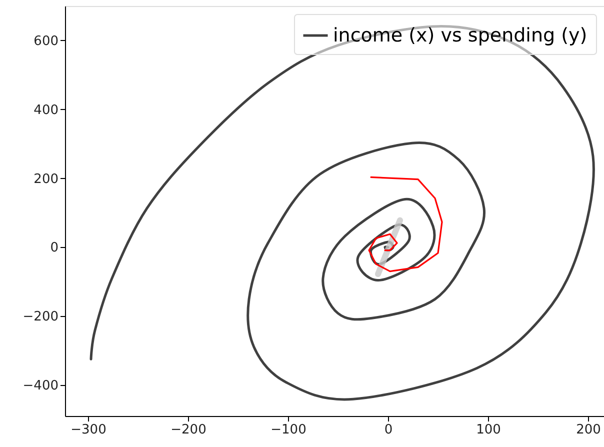 This screenshot has width=604, height=447. Describe the element at coordinates (188, 430) in the screenshot. I see `x-tick-label: −200` at that location.